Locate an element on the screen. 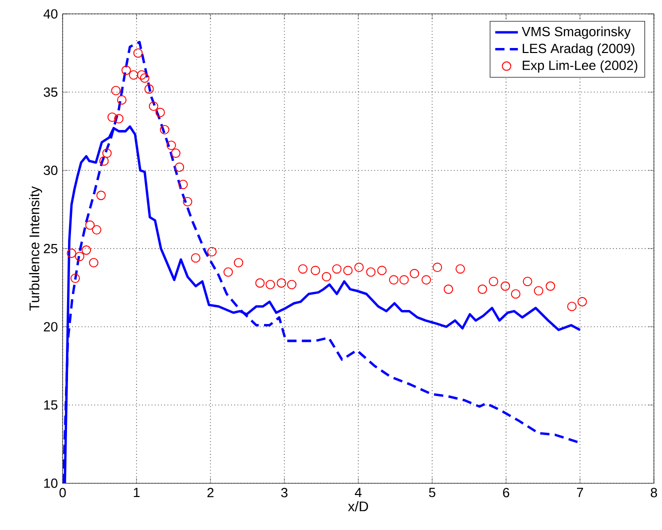 The width and height of the screenshot is (662, 530). x-tick-label: 5 is located at coordinates (432, 493).